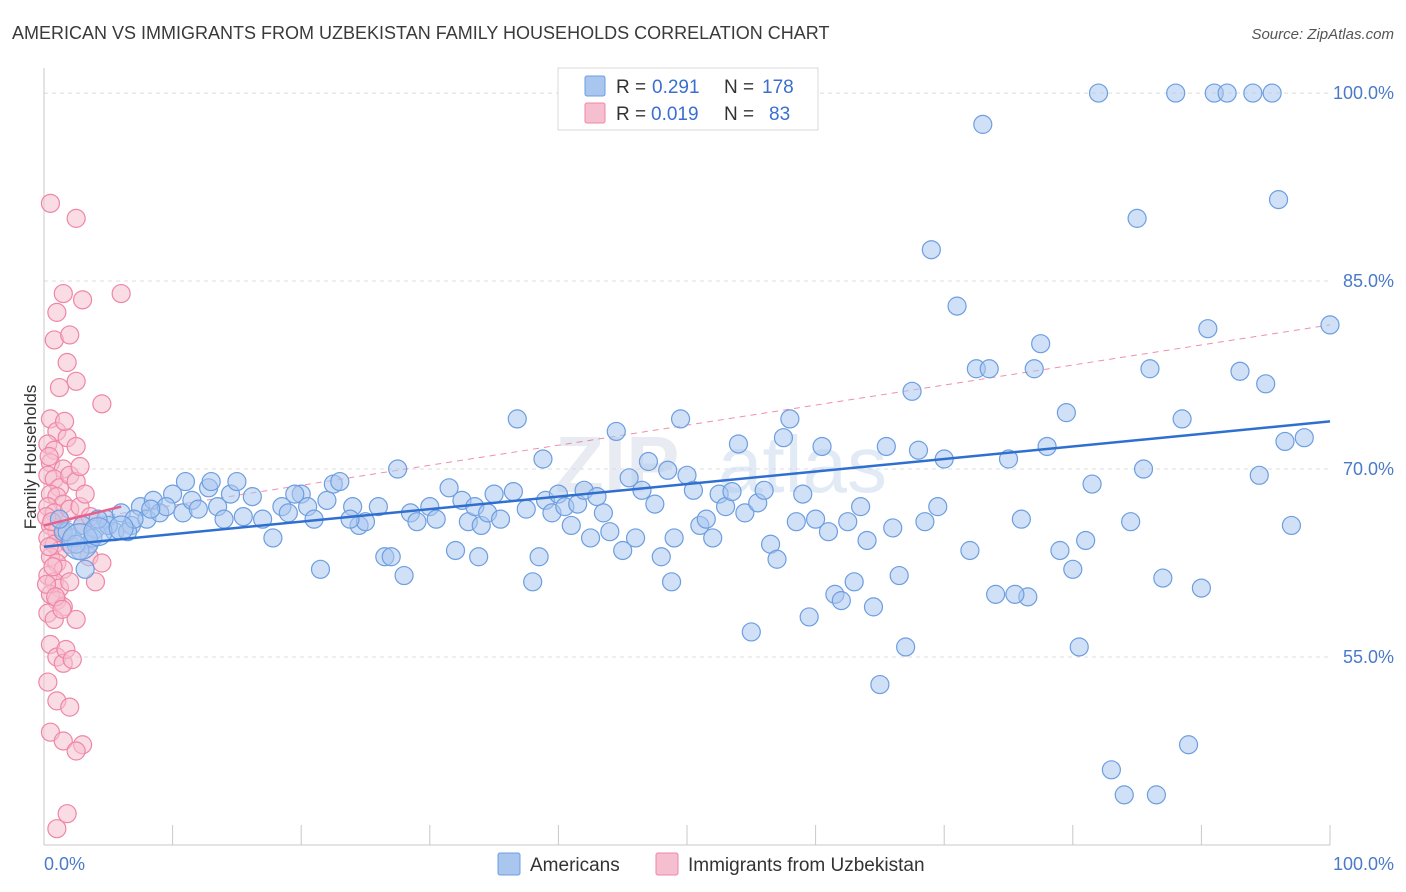 The height and width of the screenshot is (892, 1406). What do you see at coordinates (1322, 34) in the screenshot?
I see `chart-source: Source: ZipAtlas.com` at bounding box center [1322, 34].